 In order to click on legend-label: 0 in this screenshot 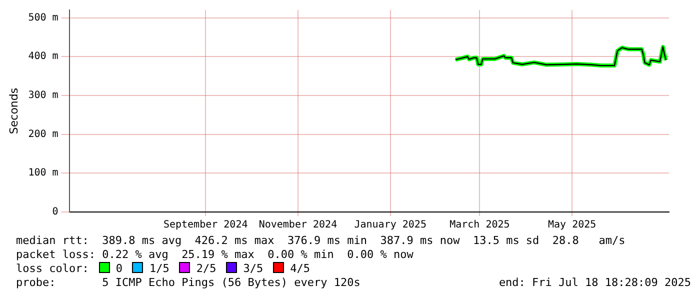, I will do `click(119, 268)`.